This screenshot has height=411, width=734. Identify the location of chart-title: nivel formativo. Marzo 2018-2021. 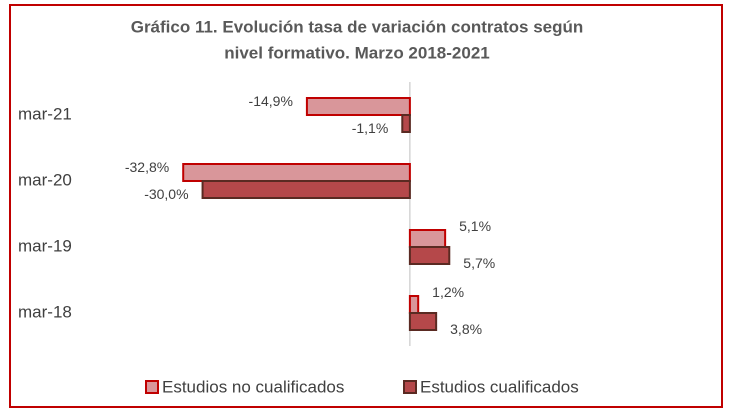
(357, 52).